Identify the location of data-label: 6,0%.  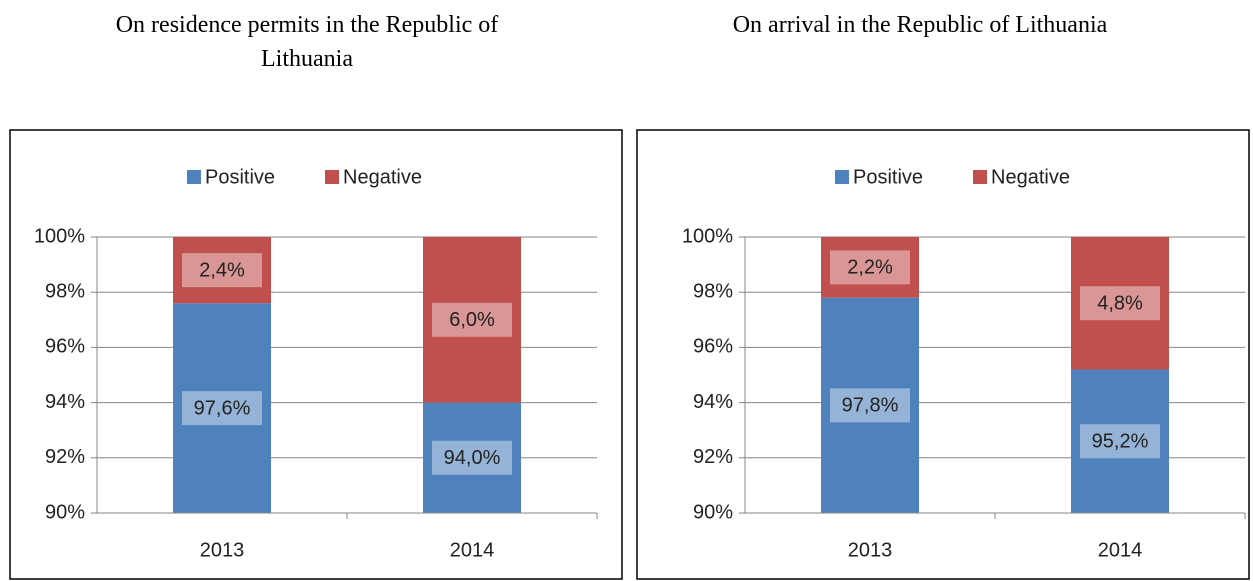
(472, 320).